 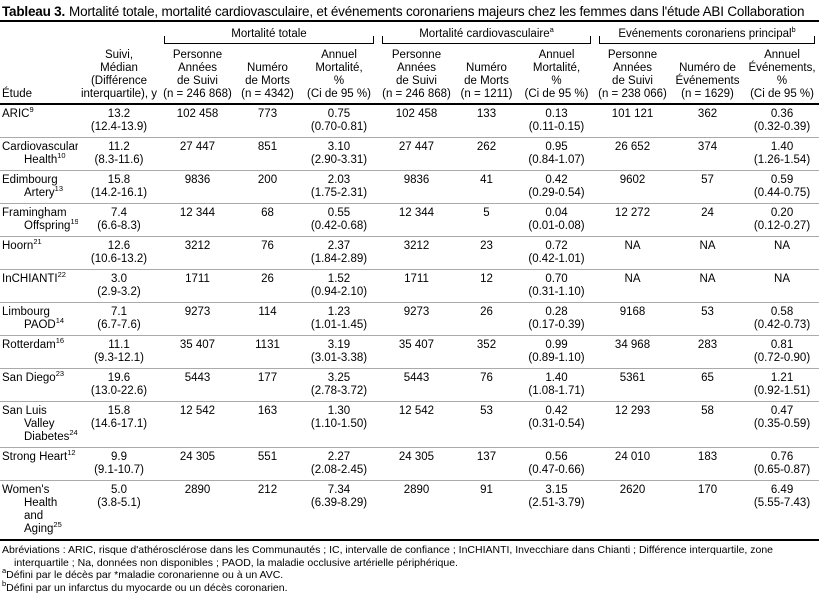 What do you see at coordinates (339, 94) in the screenshot?
I see `header-line: (Ci de 95 %)` at bounding box center [339, 94].